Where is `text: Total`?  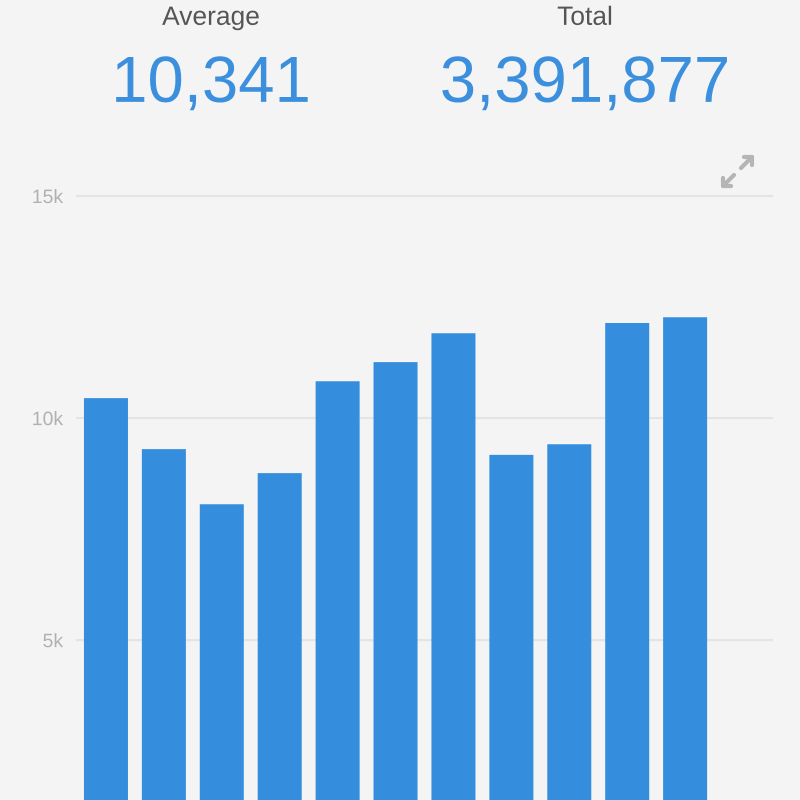
text: Total is located at coordinates (585, 16).